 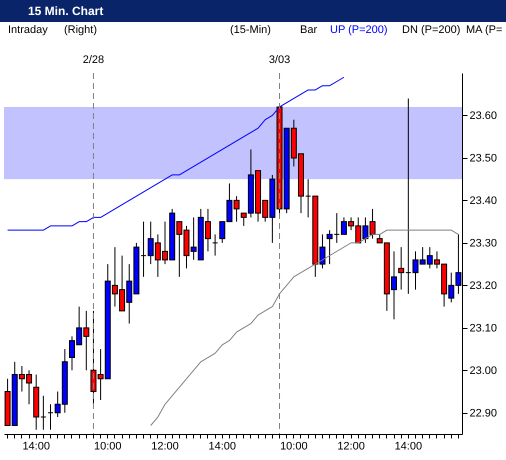 What do you see at coordinates (484, 243) in the screenshot?
I see `y-tick-label: 23.30` at bounding box center [484, 243].